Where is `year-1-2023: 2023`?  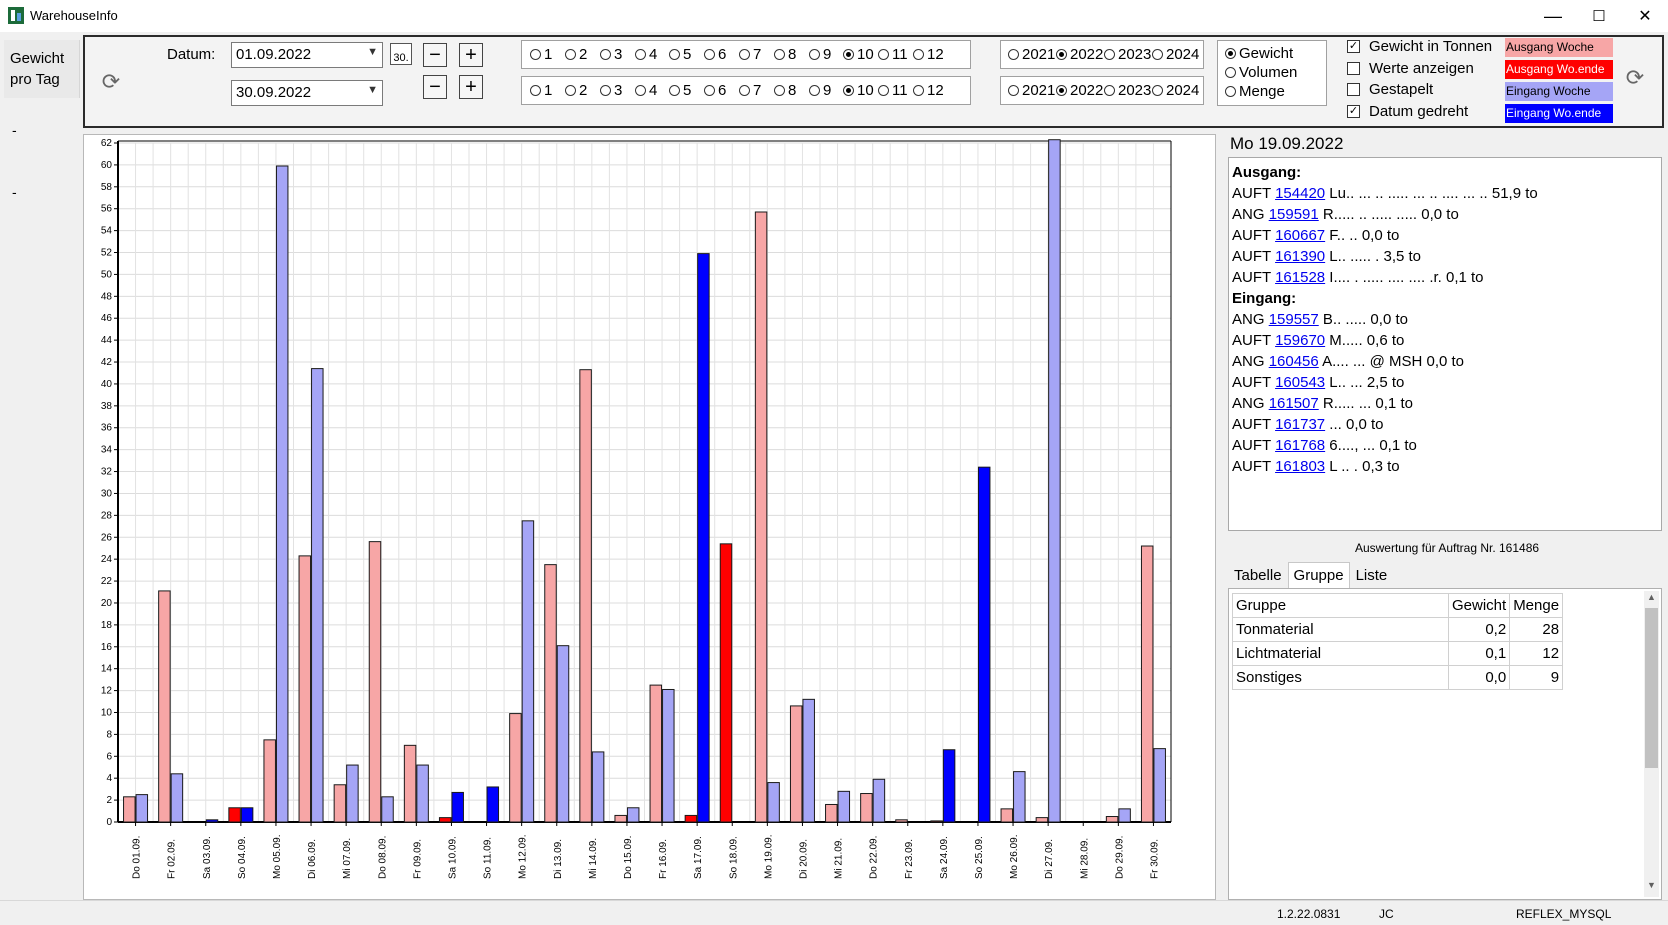 year-1-2023: 2023 is located at coordinates (1127, 54).